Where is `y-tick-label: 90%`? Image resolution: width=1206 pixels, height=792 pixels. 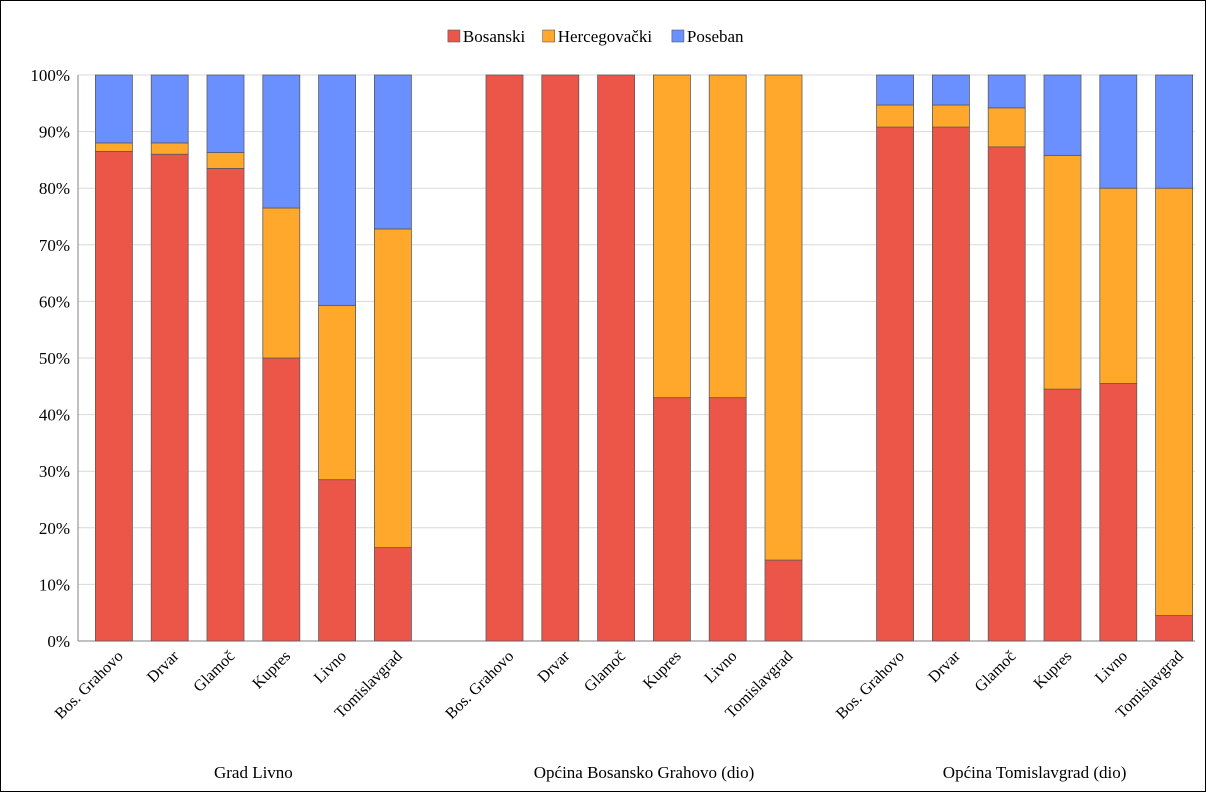 y-tick-label: 90% is located at coordinates (54, 132).